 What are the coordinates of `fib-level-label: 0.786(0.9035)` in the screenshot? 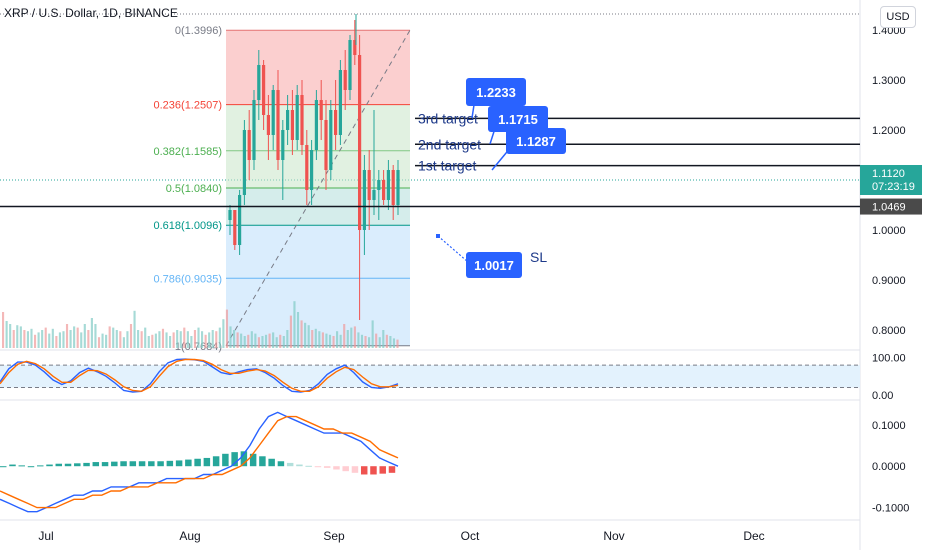 It's located at (188, 279).